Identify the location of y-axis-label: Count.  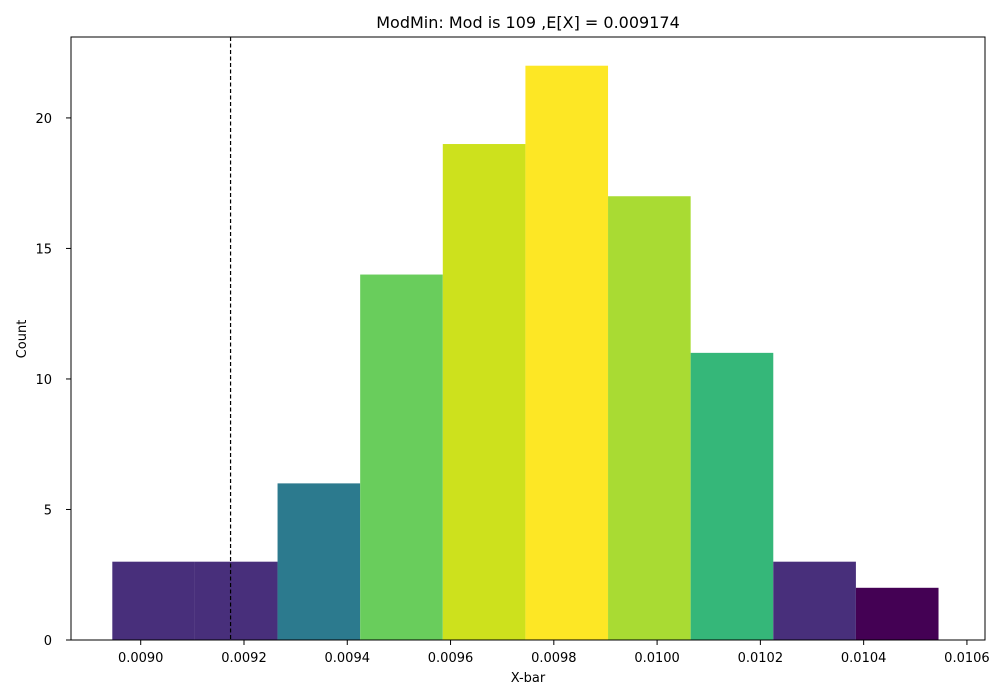
(22, 339).